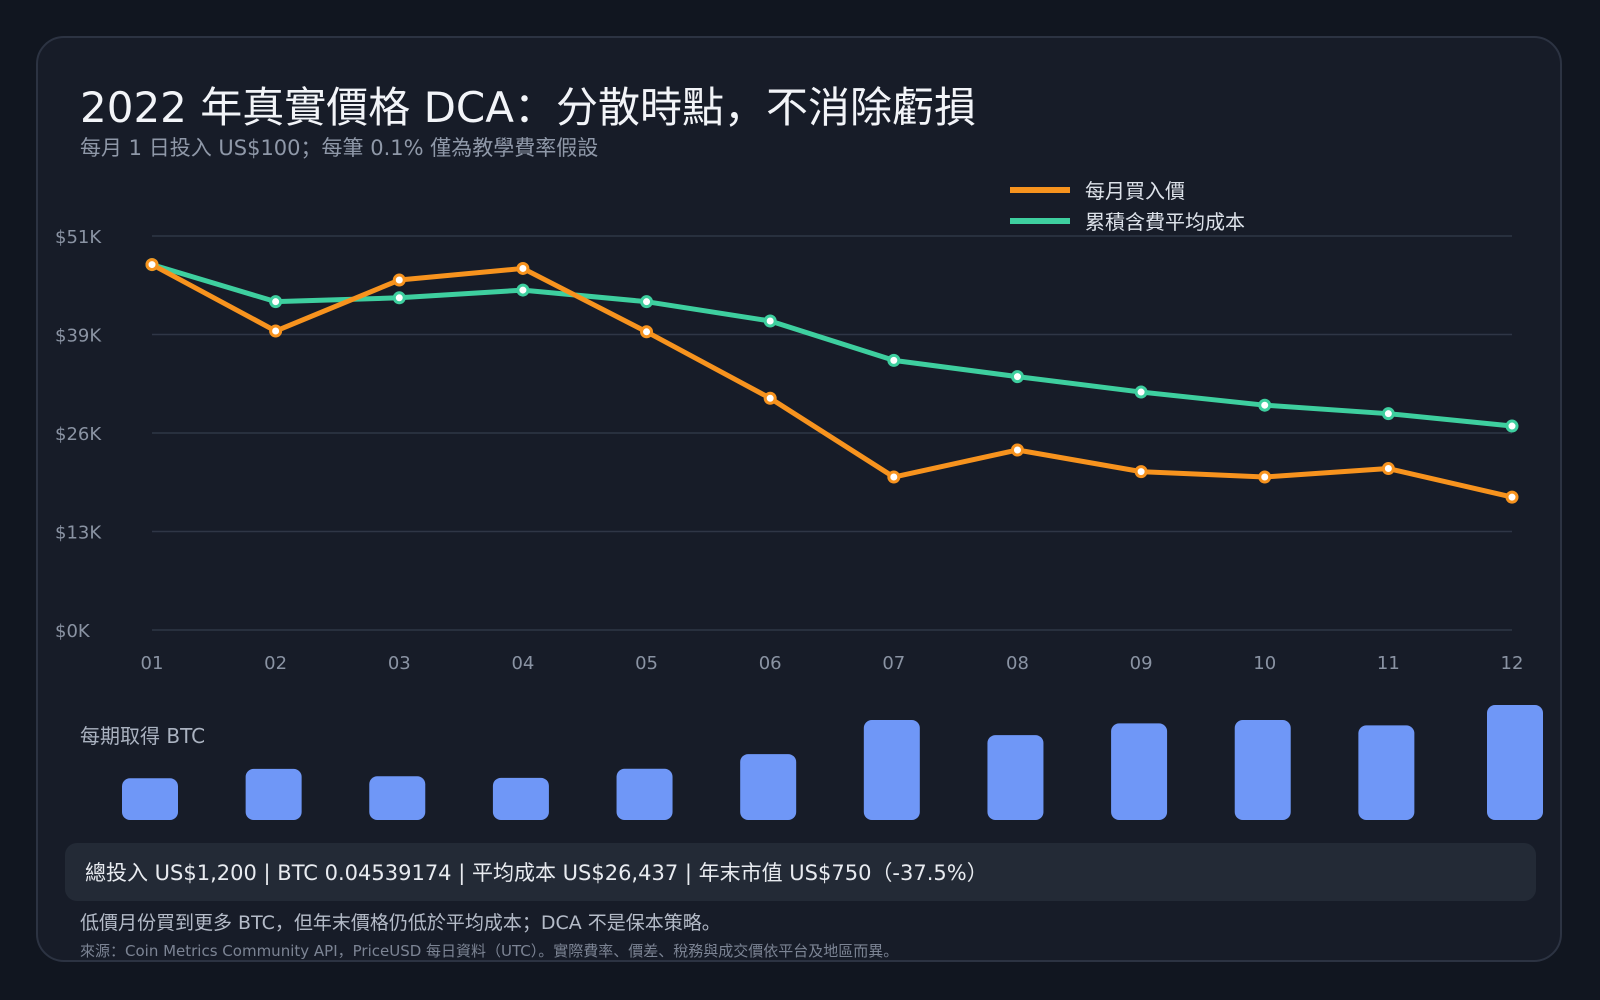 The image size is (1600, 1000). Describe the element at coordinates (1135, 191) in the screenshot. I see `legend-label: 每月買入價` at that location.